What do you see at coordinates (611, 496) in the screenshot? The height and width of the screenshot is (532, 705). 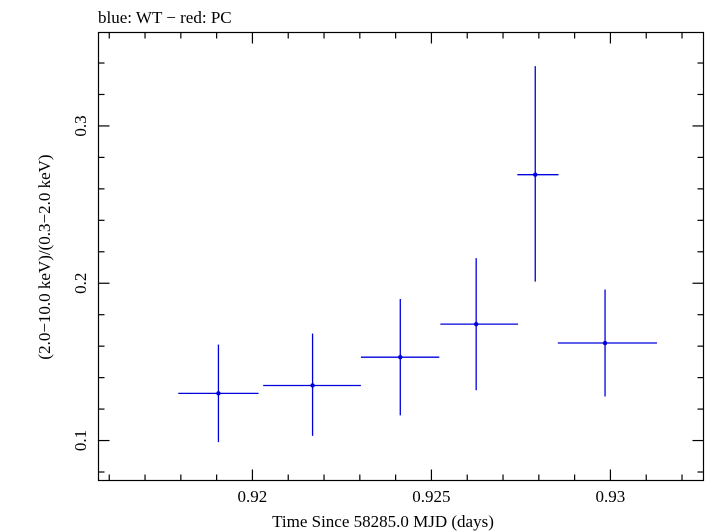 I see `x-tick-label: 0.93` at bounding box center [611, 496].